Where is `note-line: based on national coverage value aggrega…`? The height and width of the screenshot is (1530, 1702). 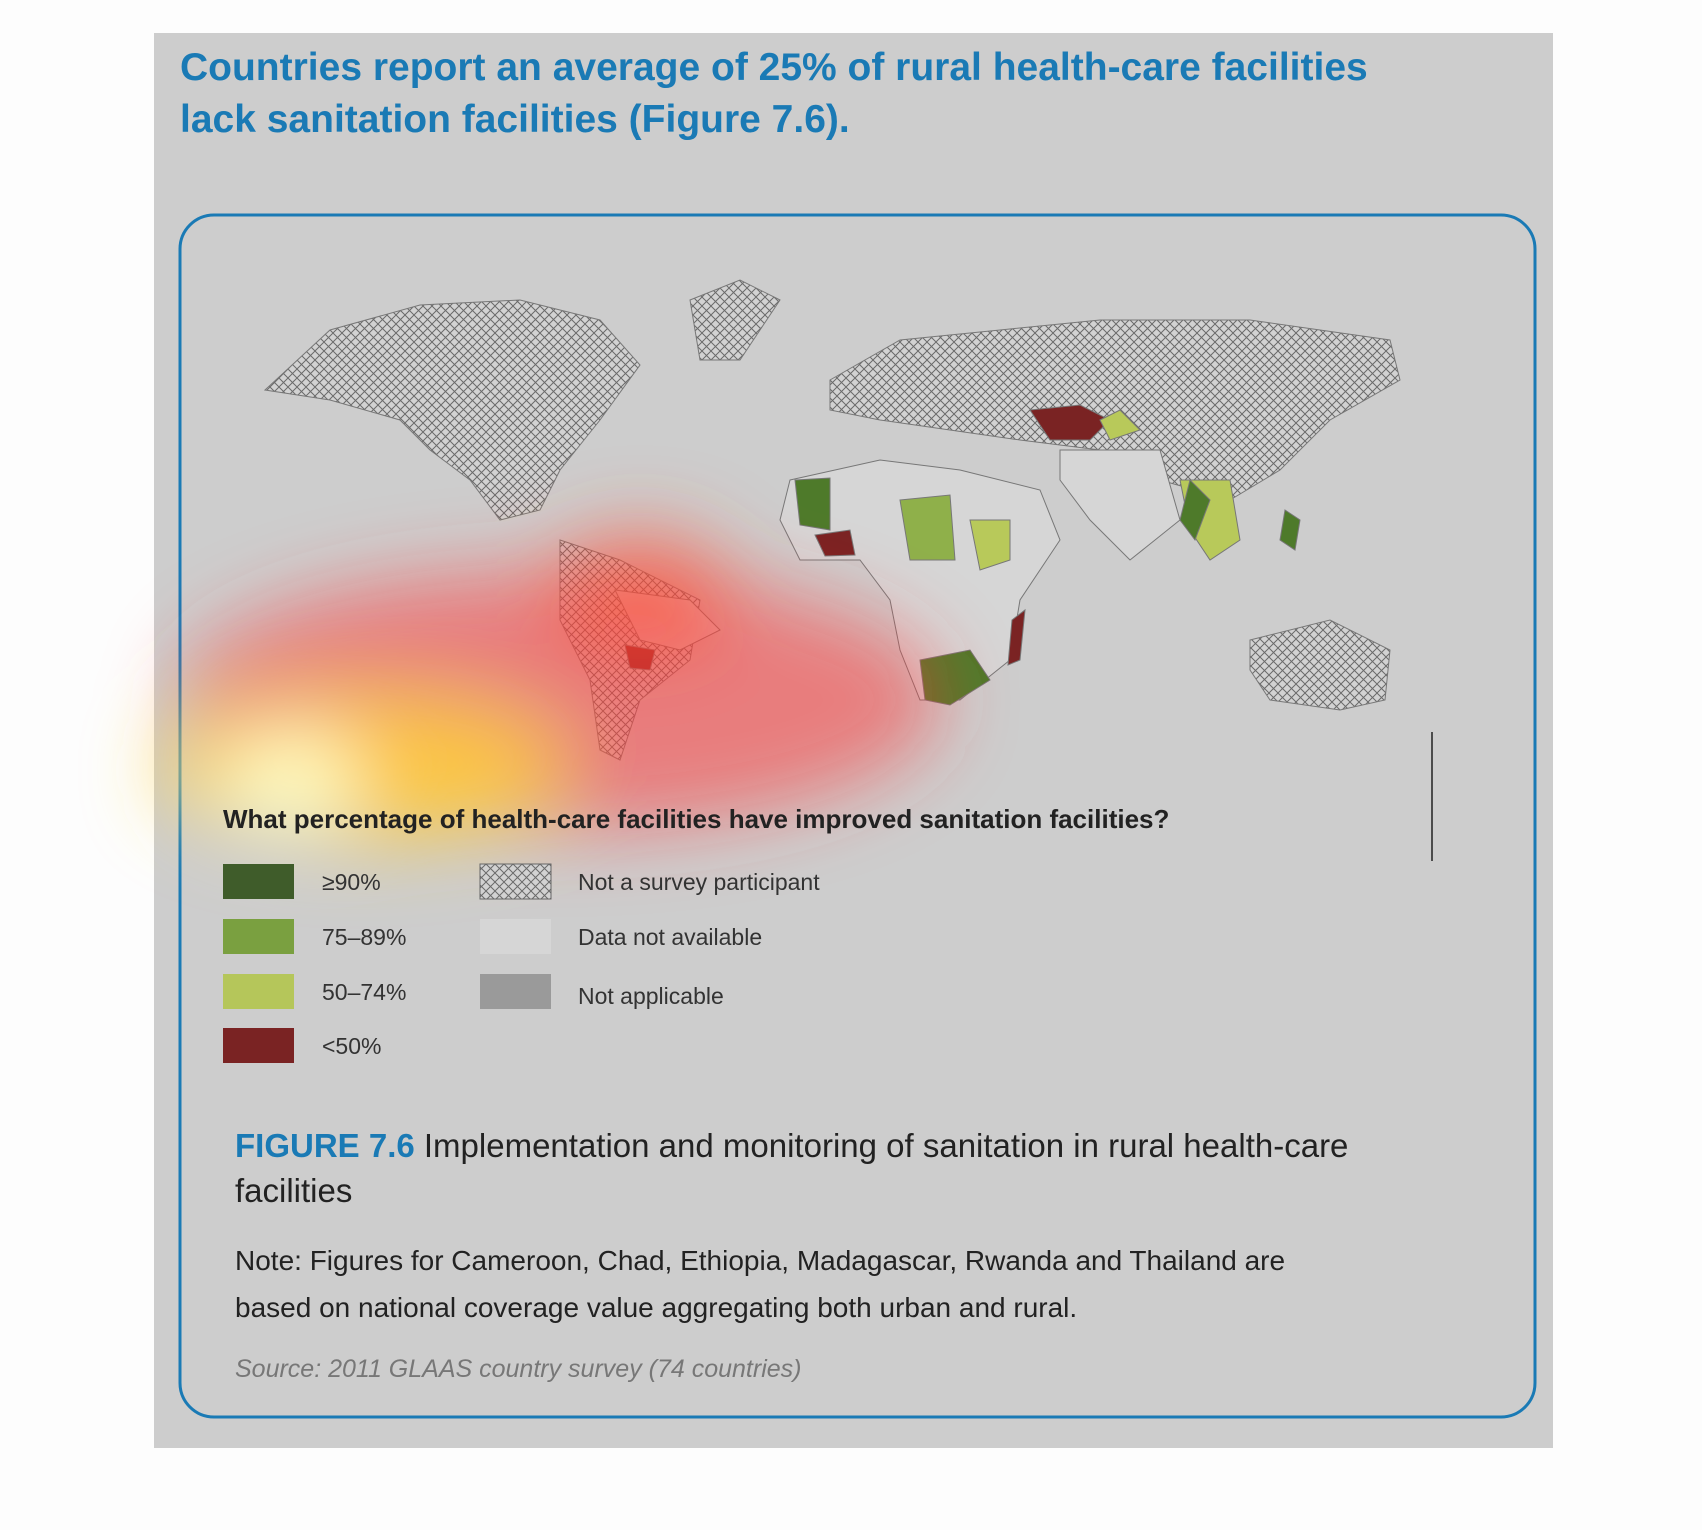 note-line: based on national coverage value aggrega… is located at coordinates (656, 1307).